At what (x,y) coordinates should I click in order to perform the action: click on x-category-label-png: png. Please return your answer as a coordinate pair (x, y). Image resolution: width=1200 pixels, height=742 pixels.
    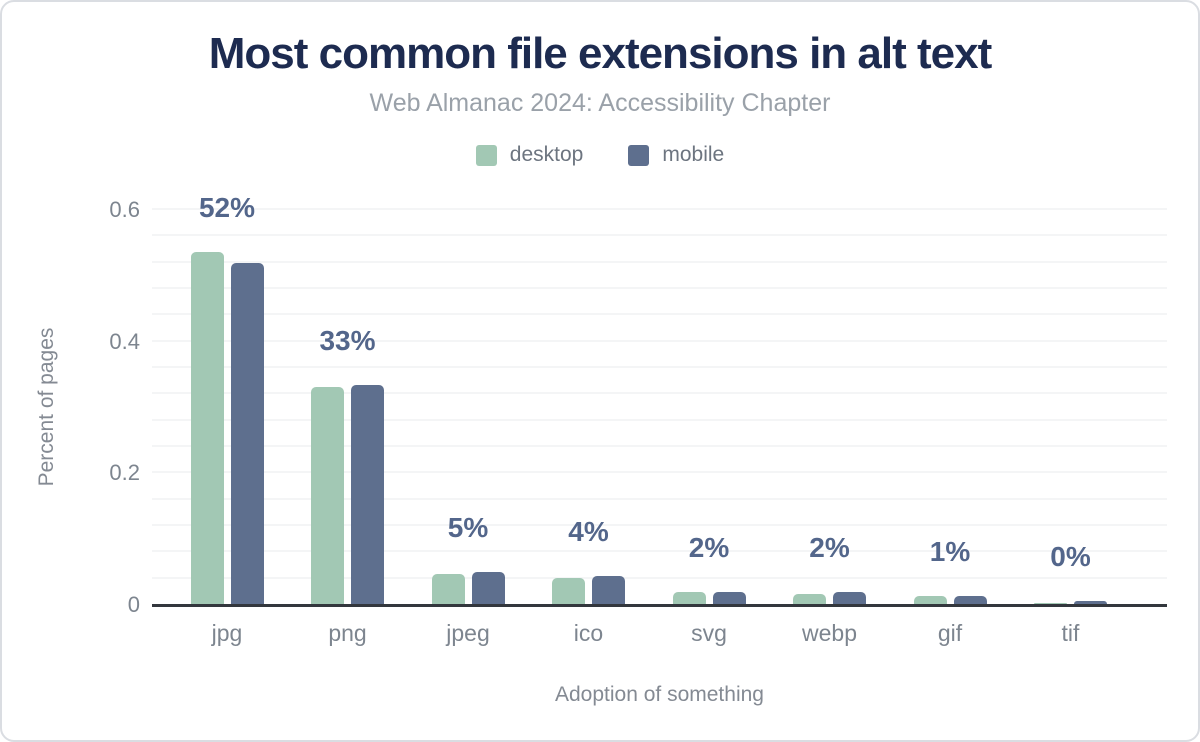
    Looking at the image, I should click on (347, 633).